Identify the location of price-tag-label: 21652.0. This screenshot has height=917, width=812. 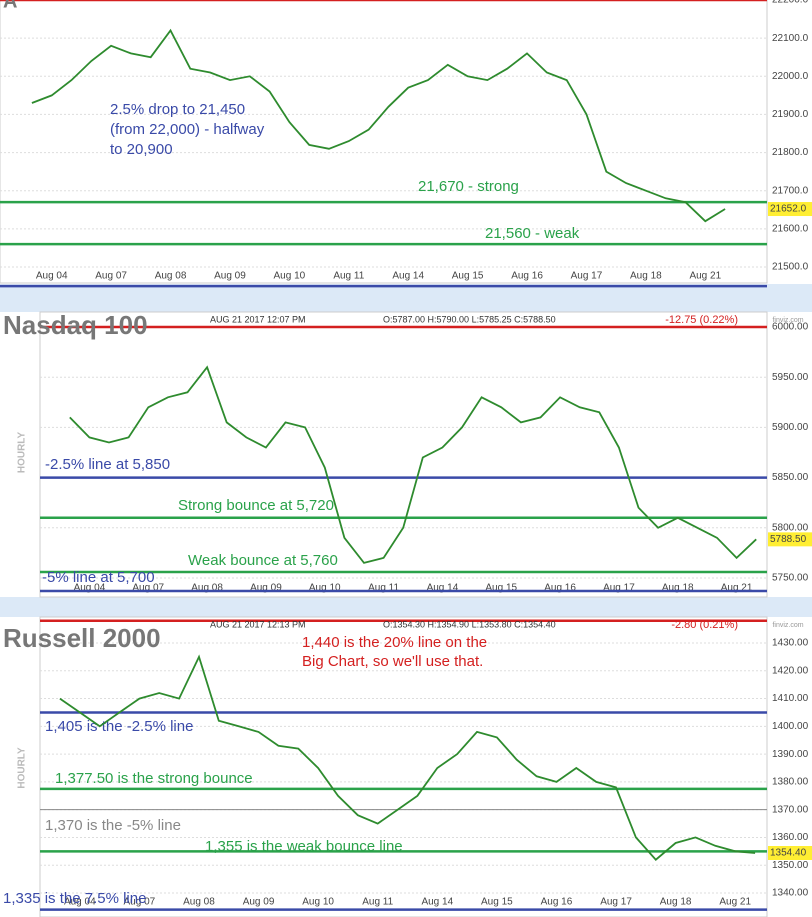
(788, 209).